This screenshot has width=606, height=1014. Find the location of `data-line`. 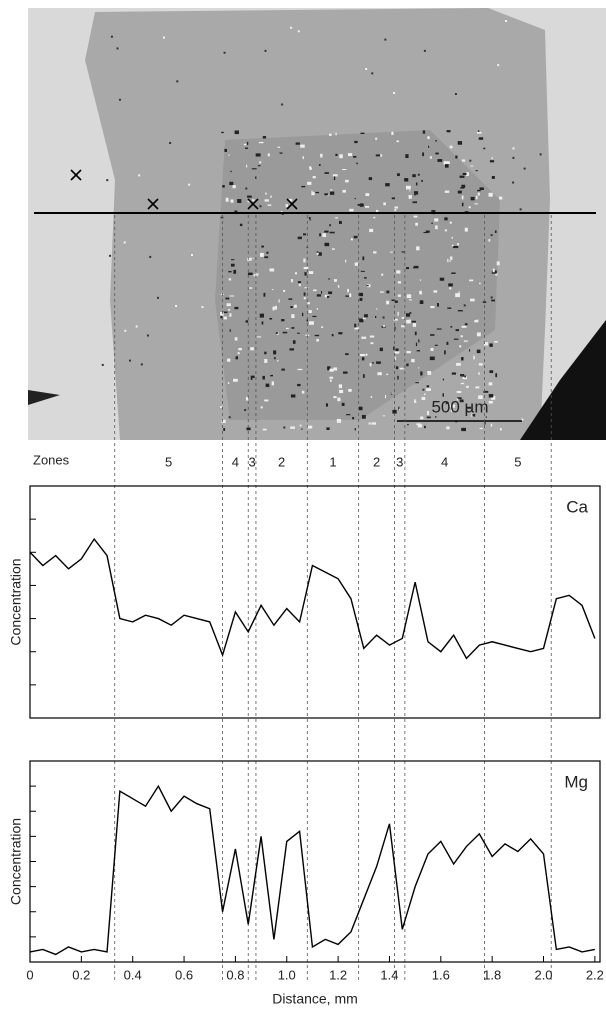

data-line is located at coordinates (312, 598).